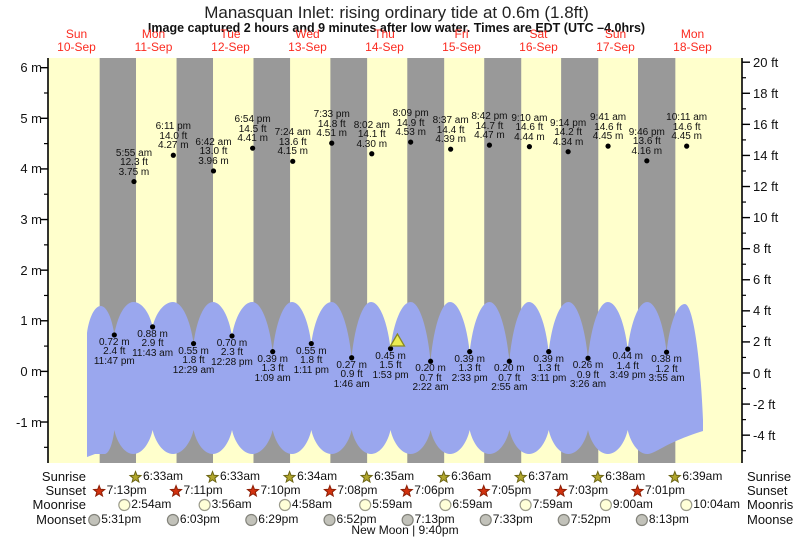  I want to click on tide-label-line: 0.20 m, so click(509, 369).